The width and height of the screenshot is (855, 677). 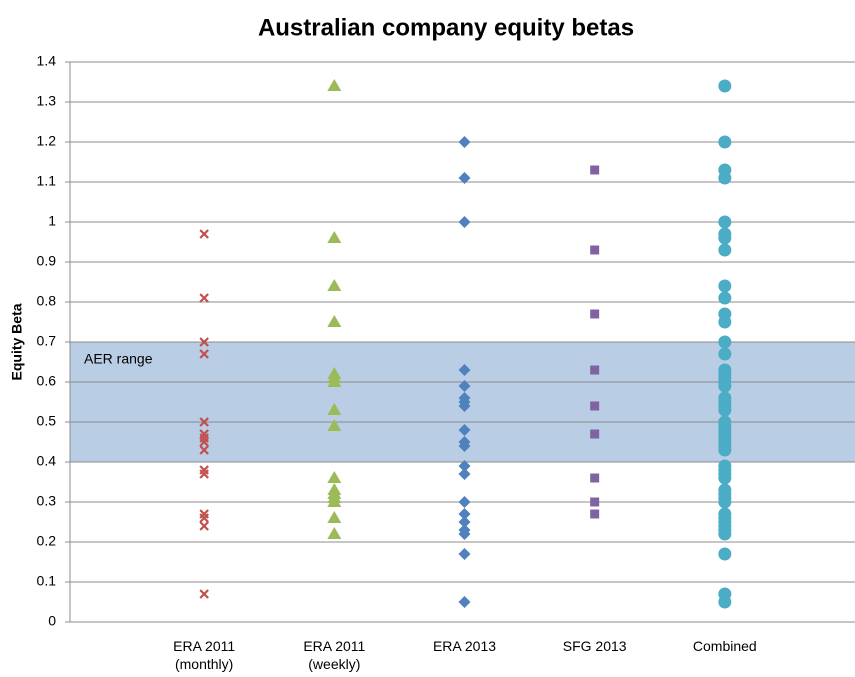 I want to click on y-tick-label: 0, so click(x=52, y=621).